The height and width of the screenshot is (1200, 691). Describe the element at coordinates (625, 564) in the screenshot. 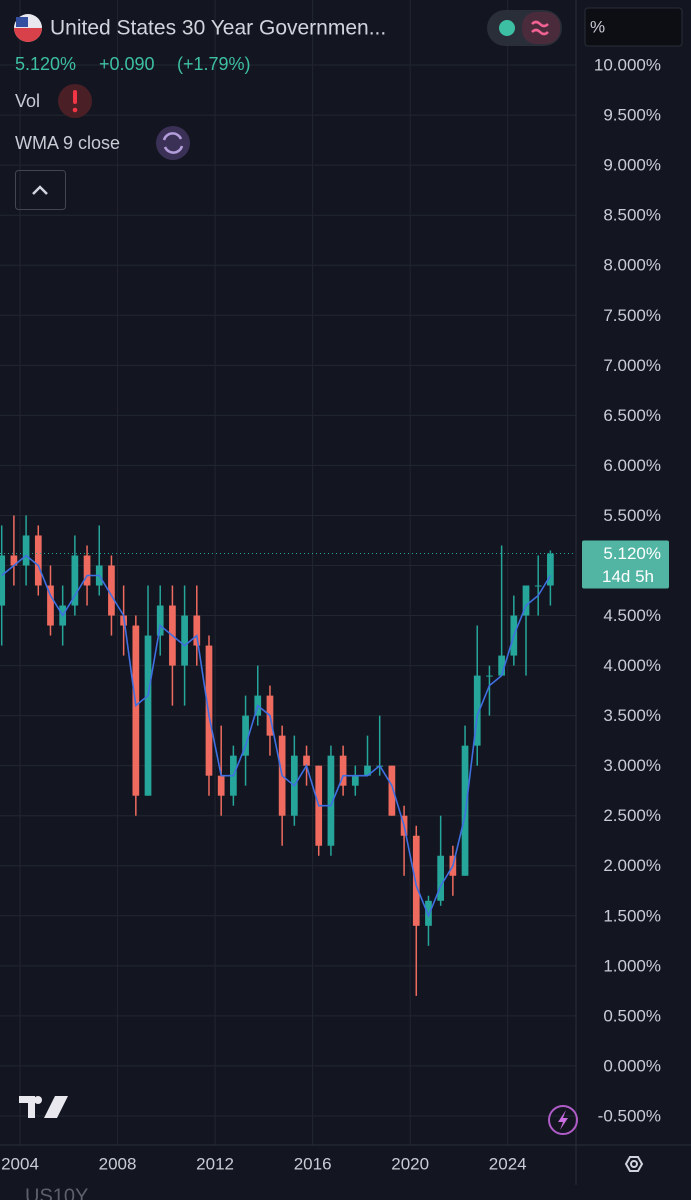

I see `last-price-badge` at that location.